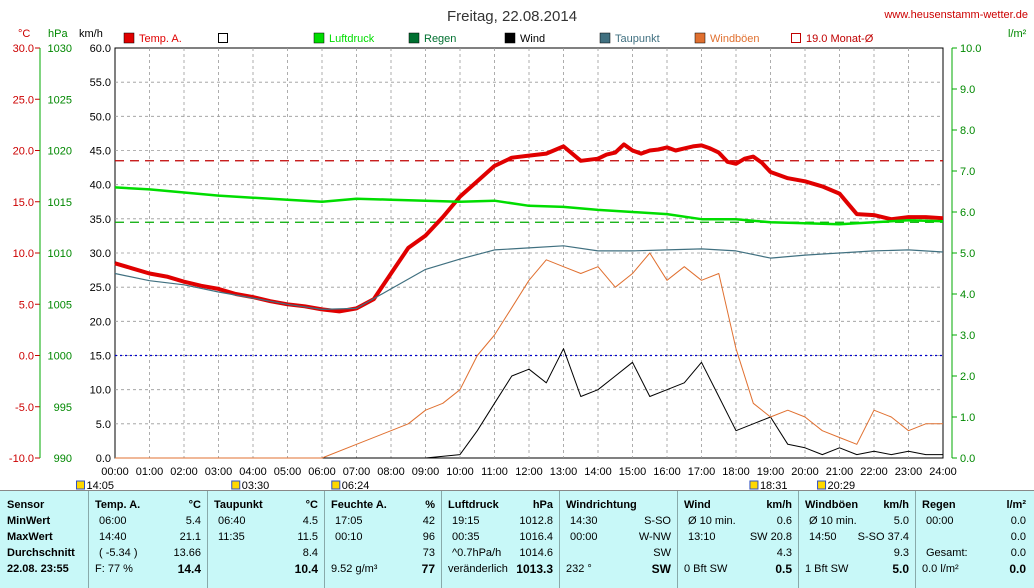 This screenshot has width=1034, height=588. Describe the element at coordinates (477, 553) in the screenshot. I see `cell-press-2-a: ^0.7hPa/h` at that location.